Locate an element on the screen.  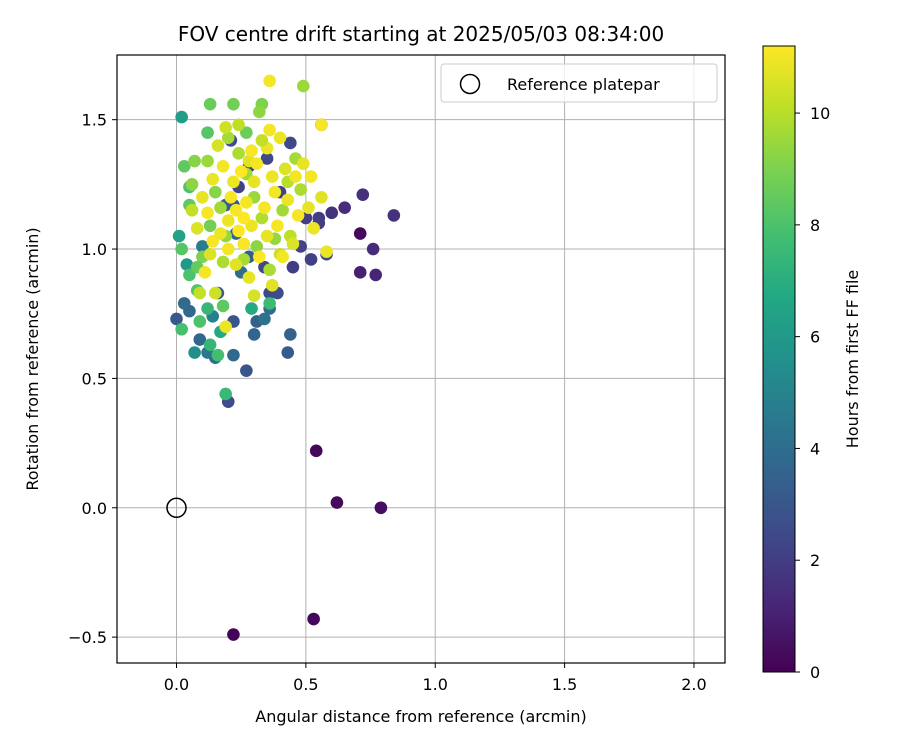
colorbar-tick-label: 4 is located at coordinates (815, 448).